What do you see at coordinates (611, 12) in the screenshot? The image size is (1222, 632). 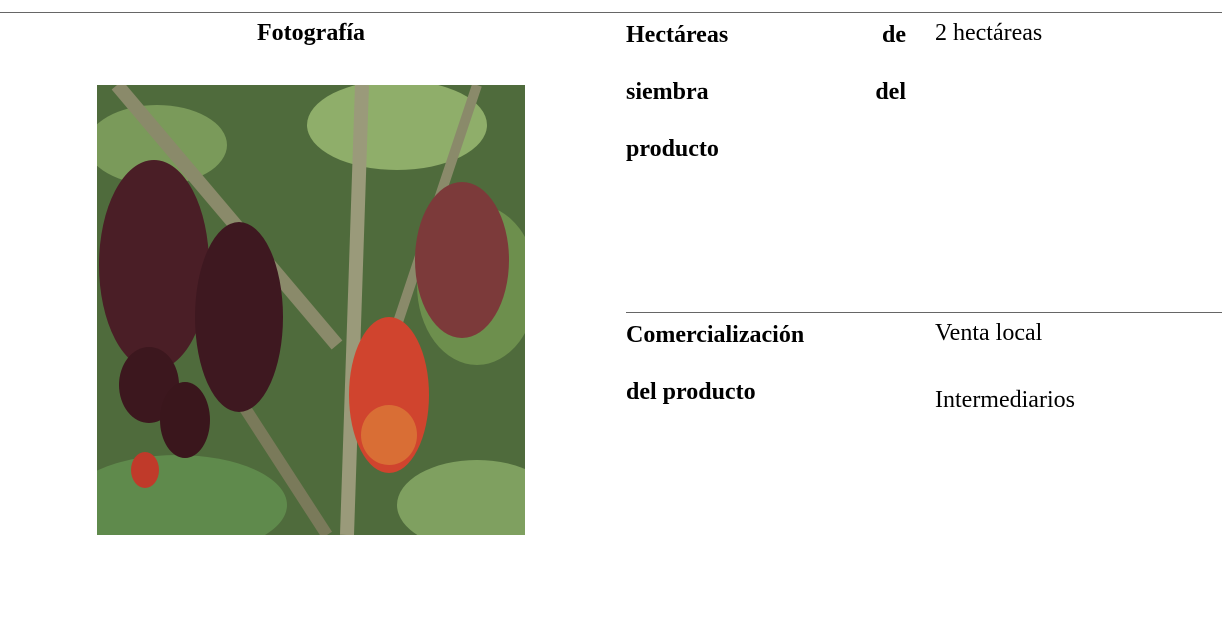 I see `top-rule` at bounding box center [611, 12].